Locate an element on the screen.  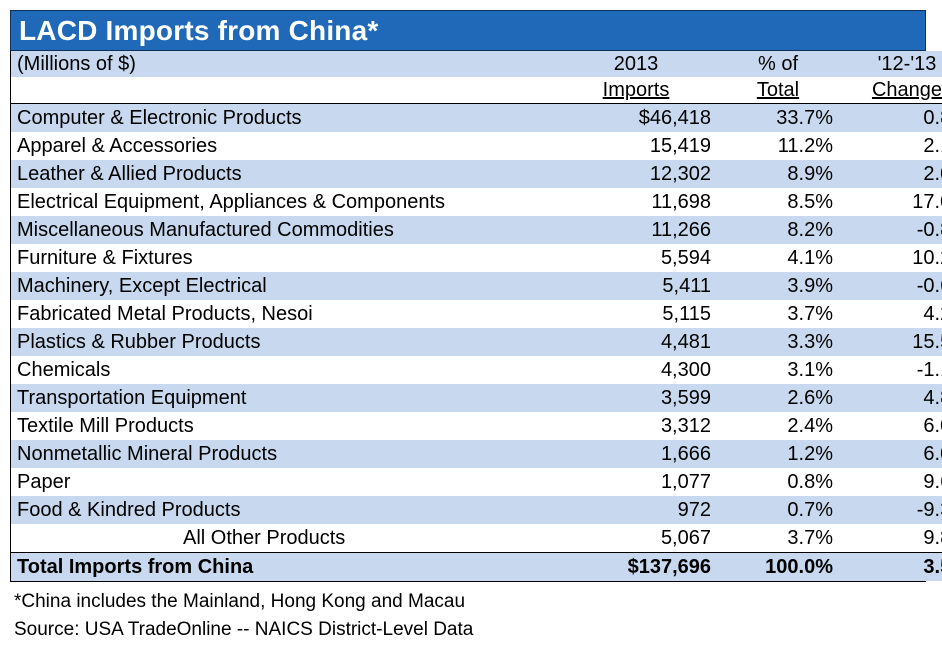
change-cell: 15.5% is located at coordinates (890, 342).